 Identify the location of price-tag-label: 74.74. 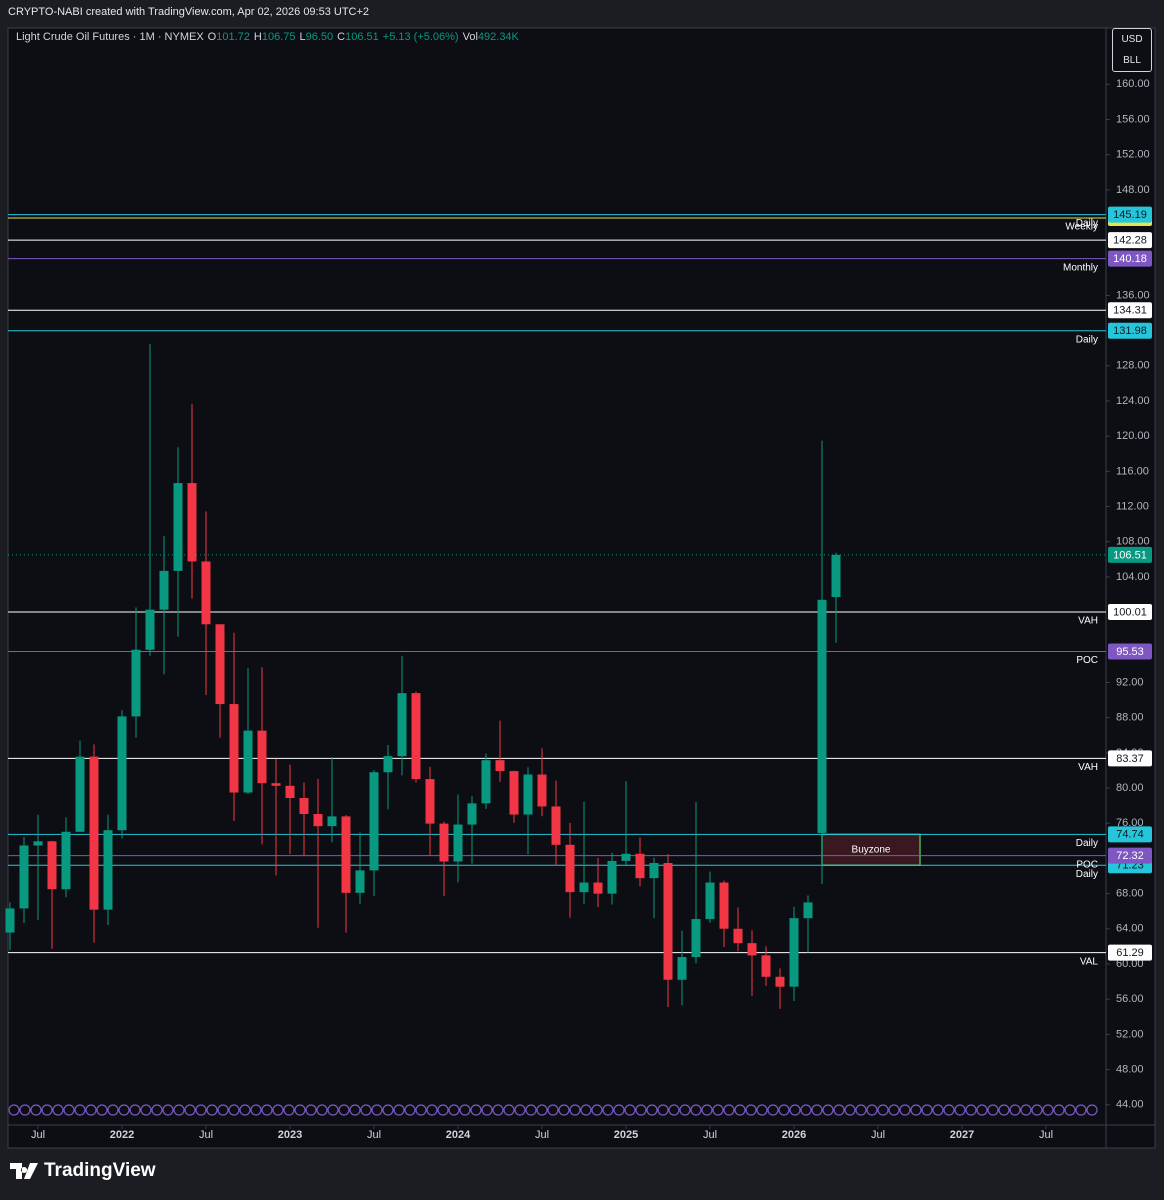
(1130, 835).